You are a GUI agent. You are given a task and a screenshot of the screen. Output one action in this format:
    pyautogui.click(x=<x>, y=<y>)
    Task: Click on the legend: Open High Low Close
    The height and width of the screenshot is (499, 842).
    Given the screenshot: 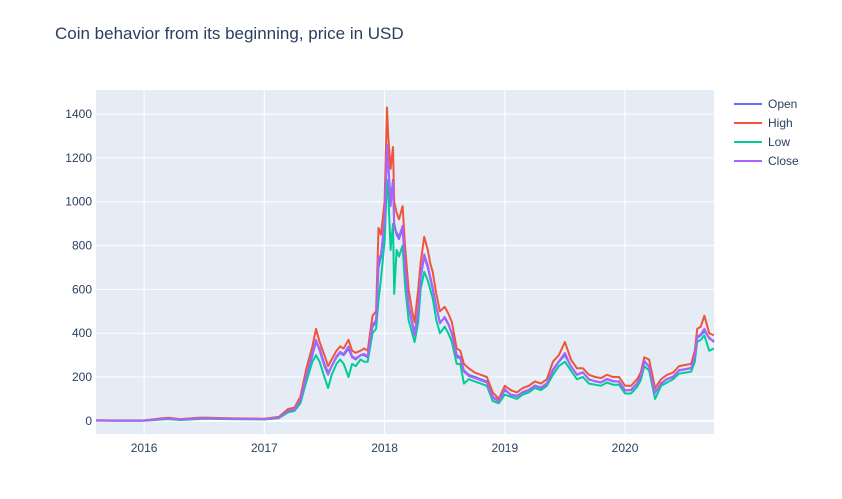 What is the action you would take?
    pyautogui.click(x=766, y=132)
    